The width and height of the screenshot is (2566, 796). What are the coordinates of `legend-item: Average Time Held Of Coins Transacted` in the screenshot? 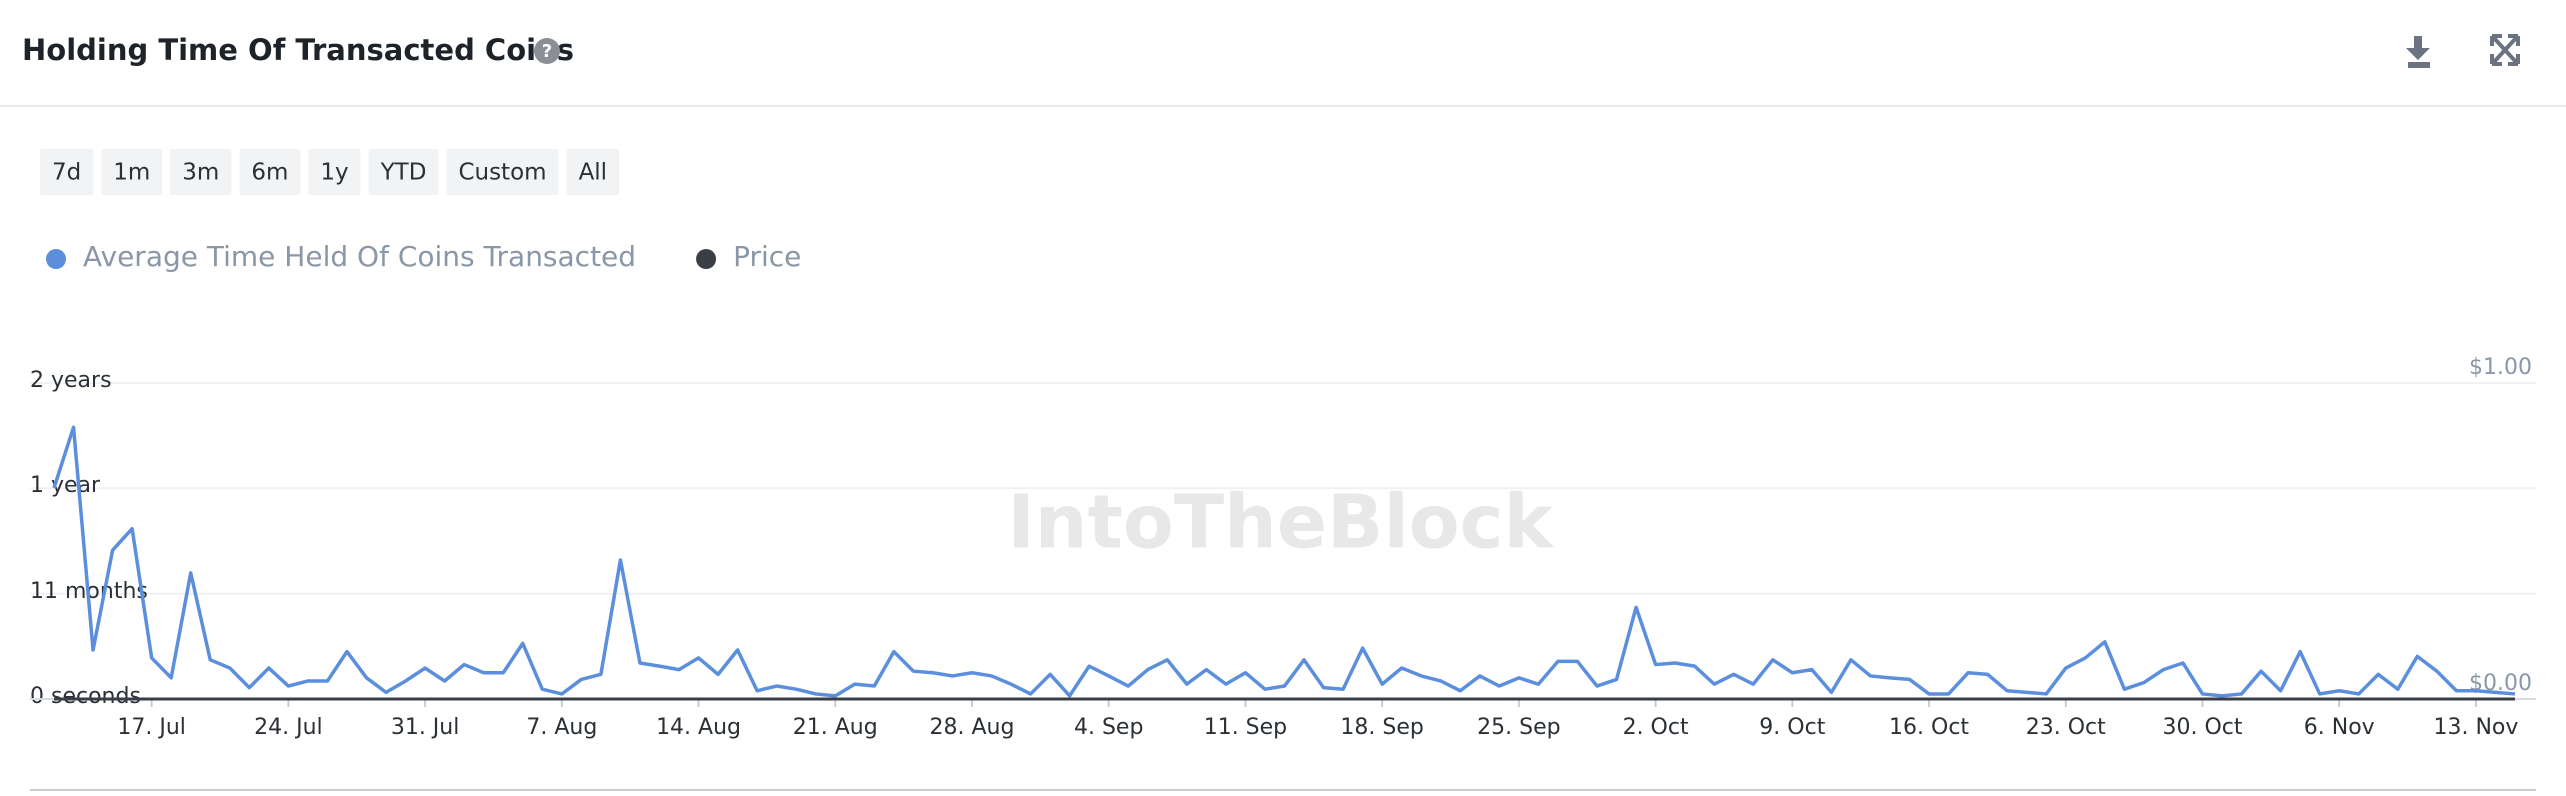 It's located at (341, 256).